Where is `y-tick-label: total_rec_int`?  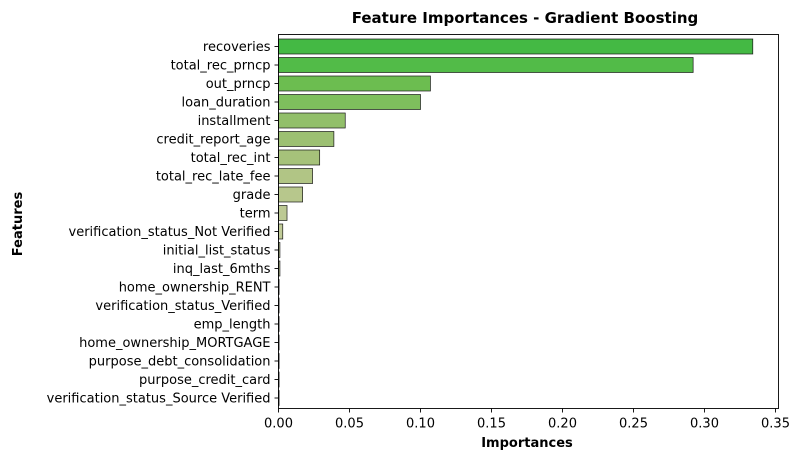
y-tick-label: total_rec_int is located at coordinates (231, 158).